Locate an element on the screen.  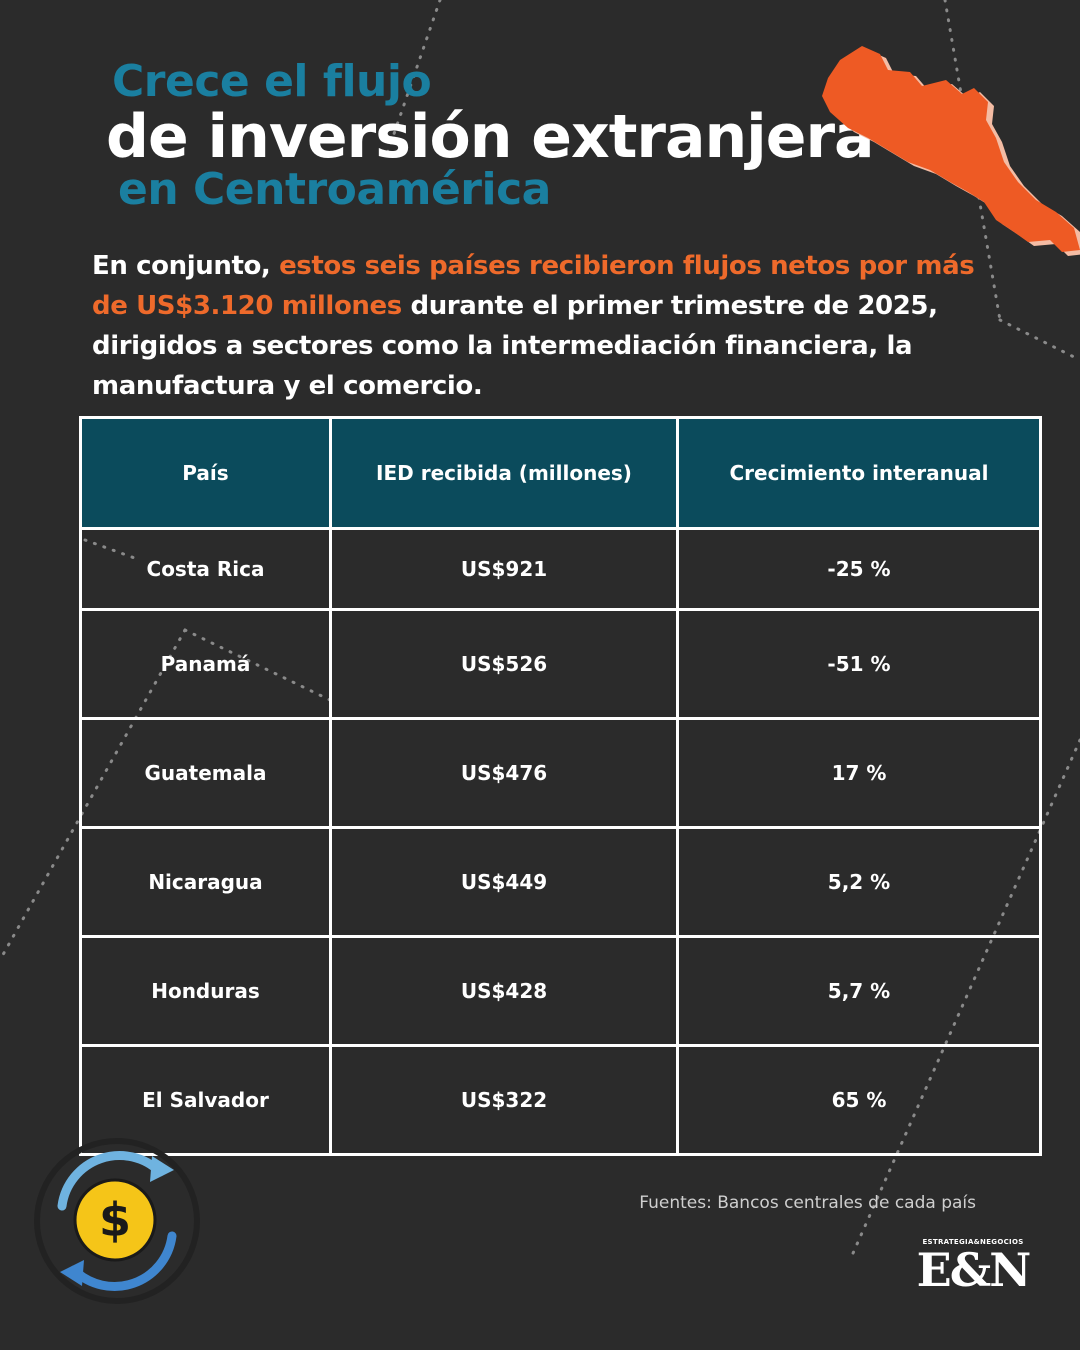
logo-tagline: ESTRATEGIA&NEGOCIOS is located at coordinates (973, 1242).